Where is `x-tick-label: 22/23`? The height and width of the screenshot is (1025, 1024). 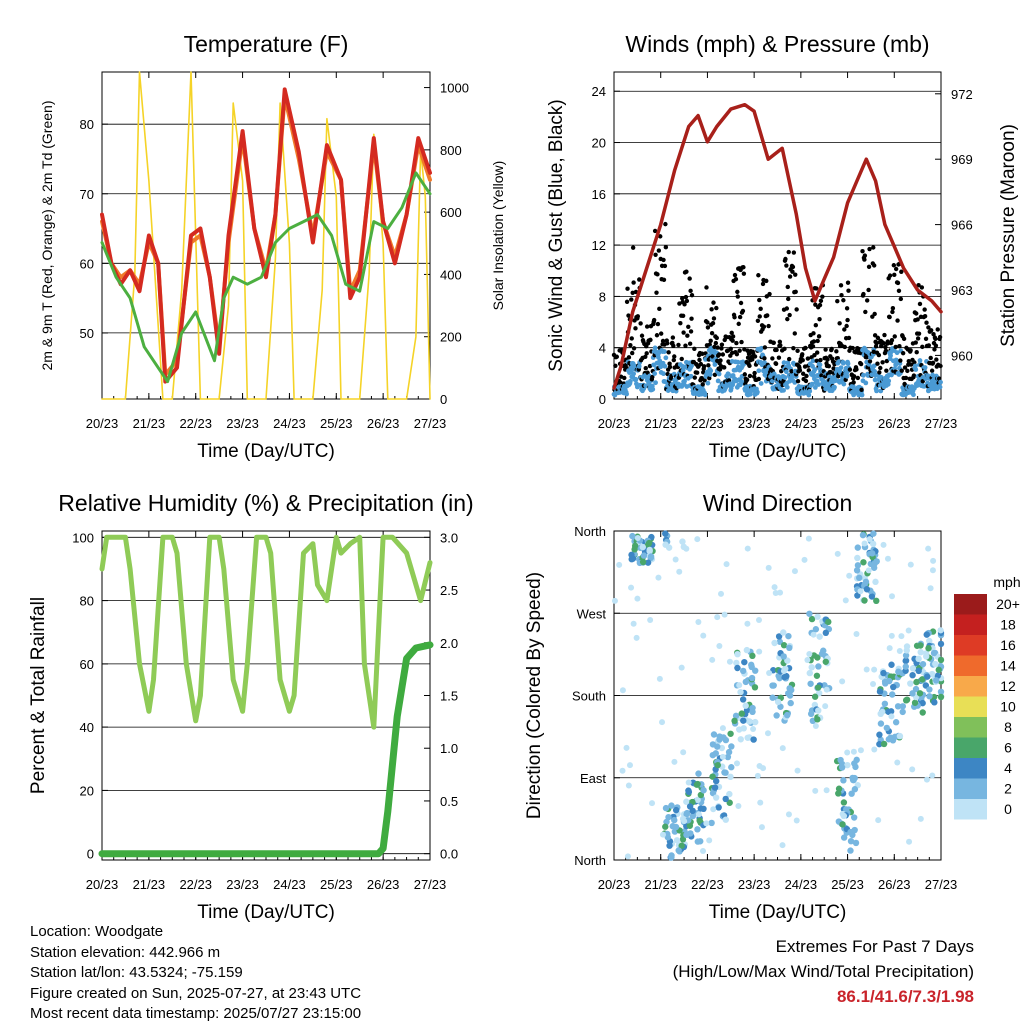 x-tick-label: 22/23 is located at coordinates (707, 423).